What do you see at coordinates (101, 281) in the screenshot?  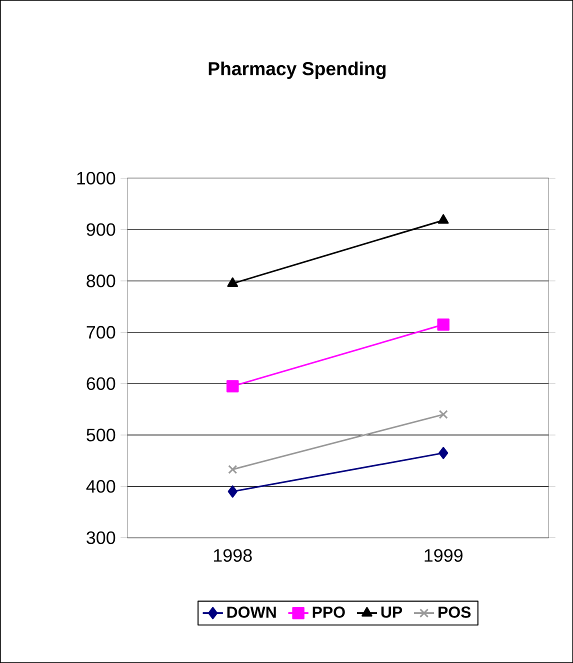 I see `y-tick-label: 800` at bounding box center [101, 281].